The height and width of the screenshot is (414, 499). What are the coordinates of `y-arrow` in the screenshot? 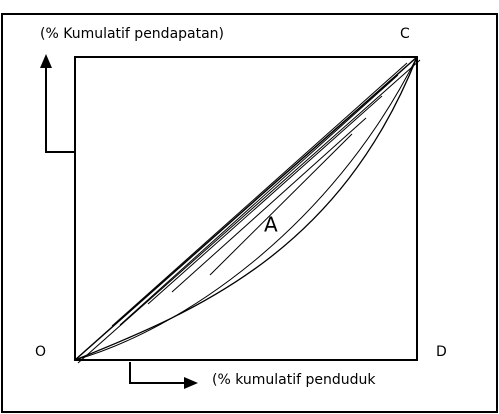 It's located at (60, 109).